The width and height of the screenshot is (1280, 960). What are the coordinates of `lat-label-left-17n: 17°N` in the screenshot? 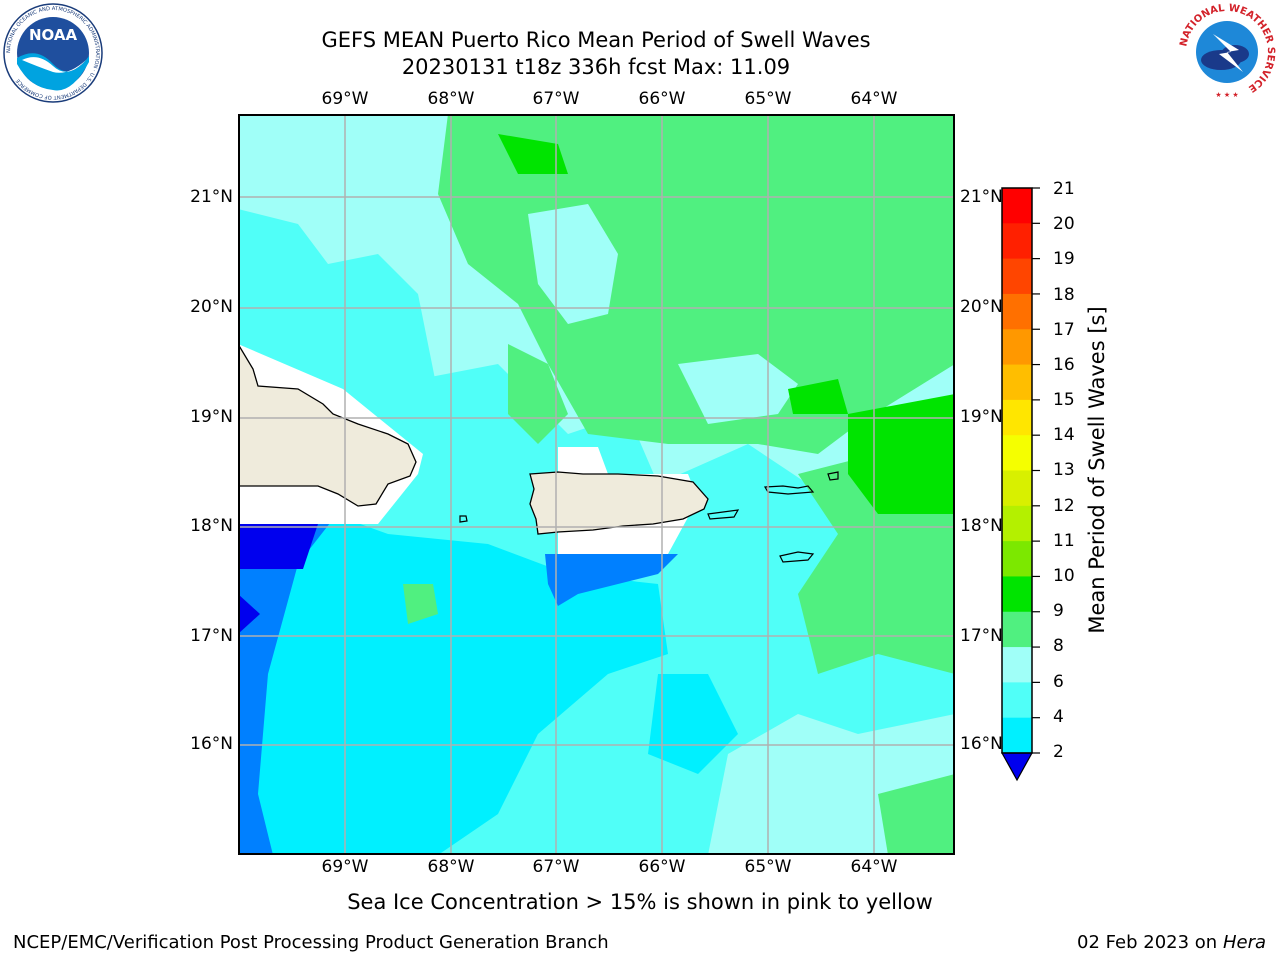 It's located at (211, 636).